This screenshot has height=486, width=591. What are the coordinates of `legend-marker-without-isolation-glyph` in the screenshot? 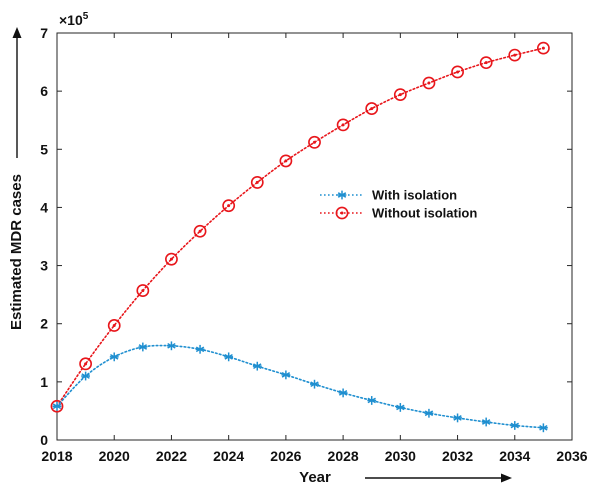 It's located at (342, 213).